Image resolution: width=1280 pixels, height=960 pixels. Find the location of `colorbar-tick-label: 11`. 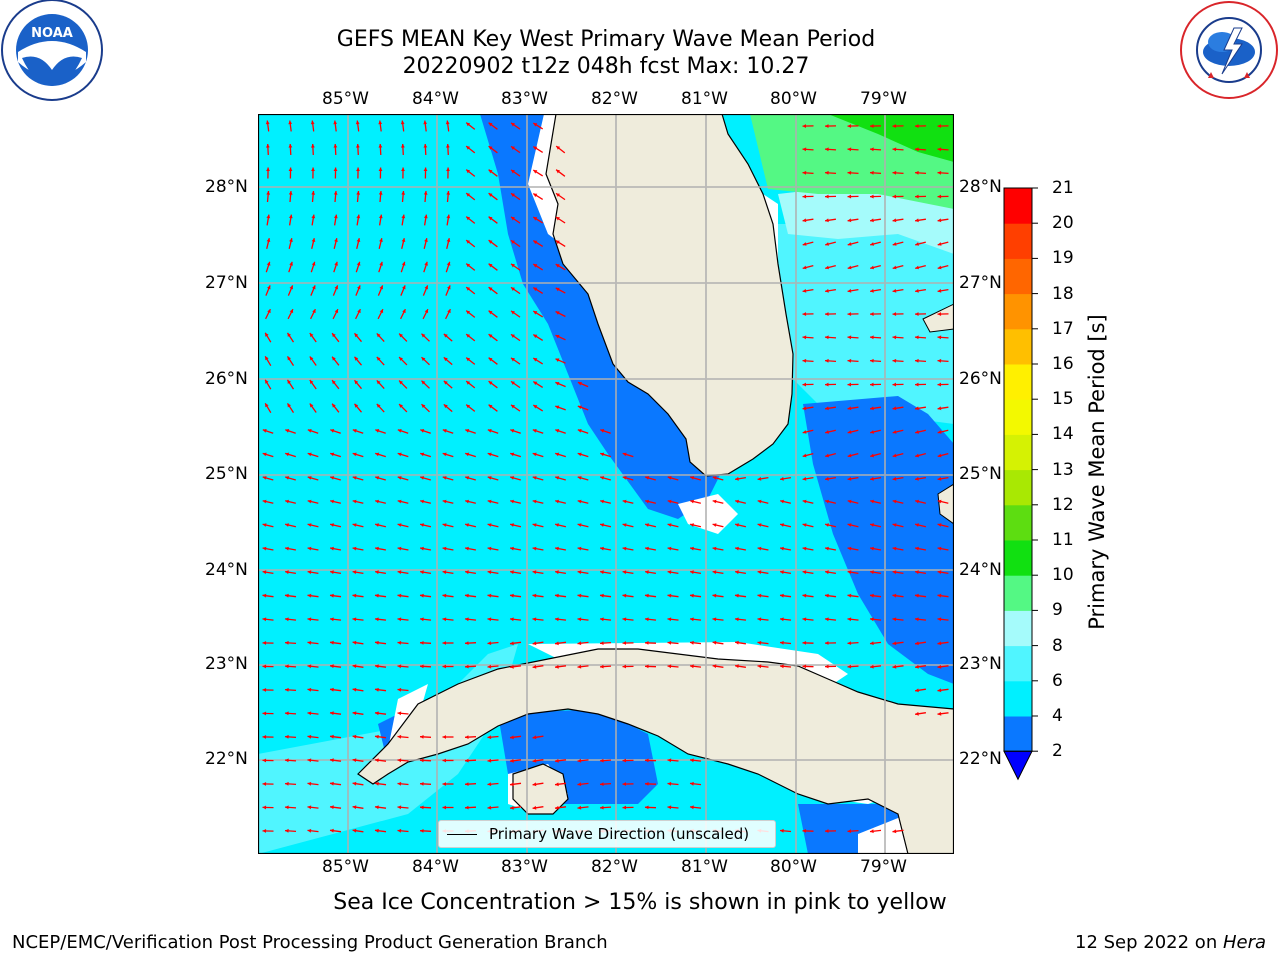

colorbar-tick-label: 11 is located at coordinates (1063, 540).